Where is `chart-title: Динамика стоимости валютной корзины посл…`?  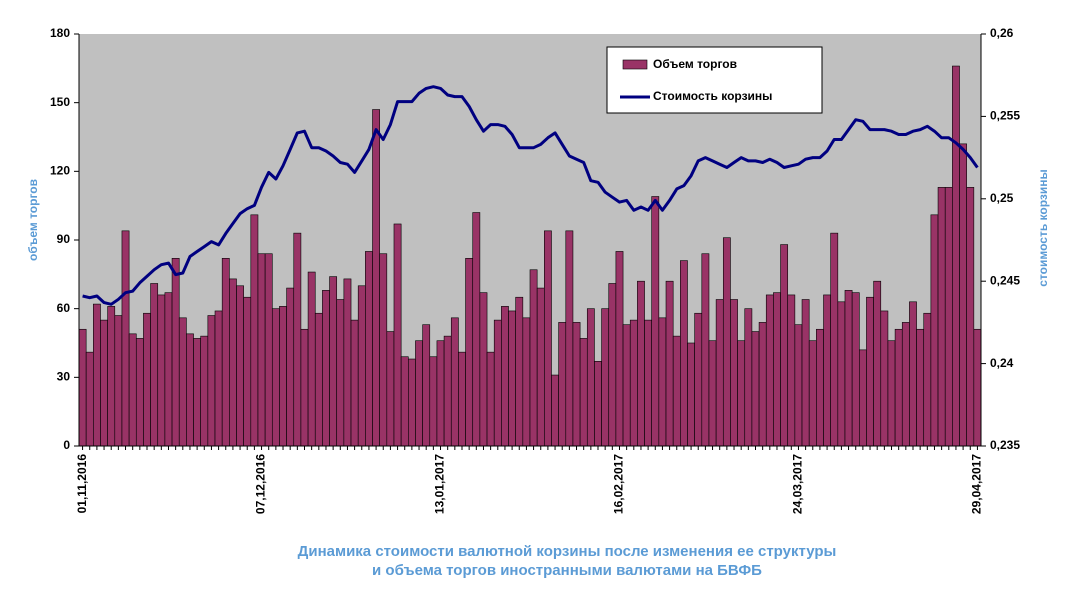
chart-title: Динамика стоимости валютной корзины посл… is located at coordinates (567, 551).